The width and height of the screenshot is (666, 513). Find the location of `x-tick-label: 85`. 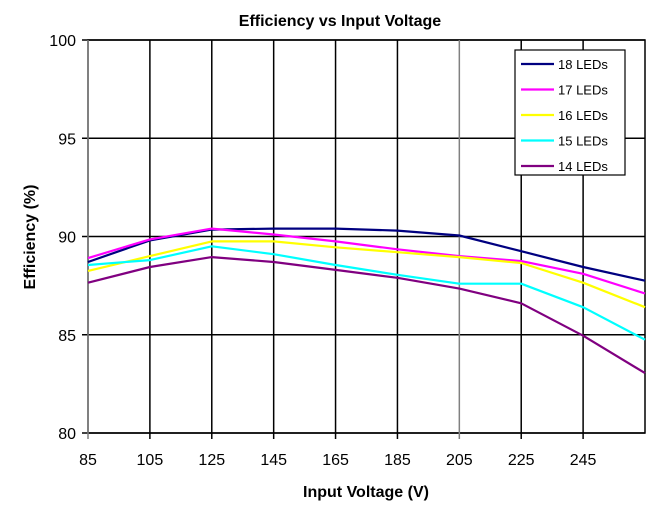

x-tick-label: 85 is located at coordinates (88, 460).